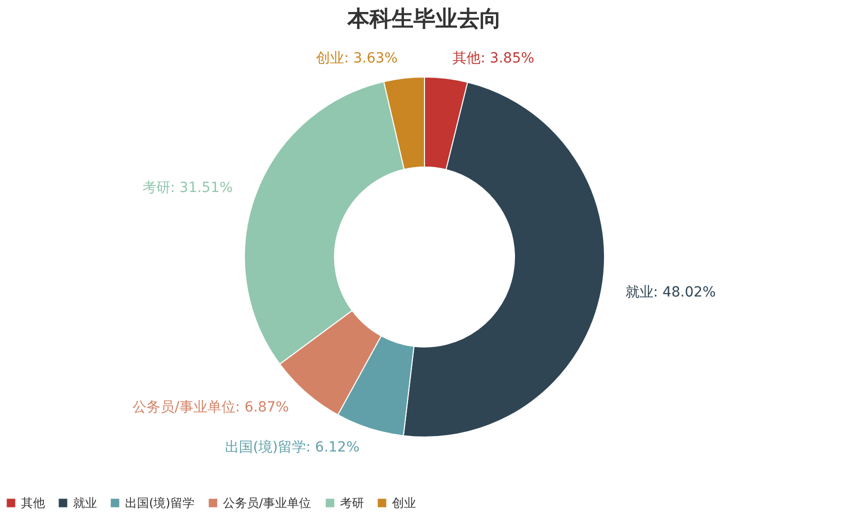 This screenshot has height=519, width=849. What do you see at coordinates (210, 408) in the screenshot?
I see `data-label: 公务员/事业单位: 6.87%` at bounding box center [210, 408].